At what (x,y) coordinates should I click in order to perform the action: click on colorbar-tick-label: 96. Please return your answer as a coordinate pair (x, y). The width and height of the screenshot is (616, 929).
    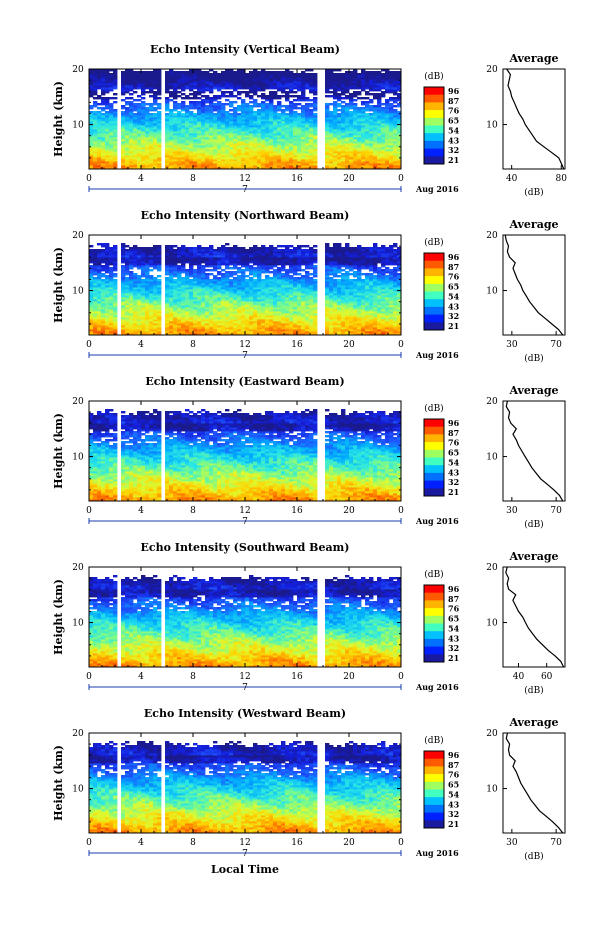
    Looking at the image, I should click on (454, 91).